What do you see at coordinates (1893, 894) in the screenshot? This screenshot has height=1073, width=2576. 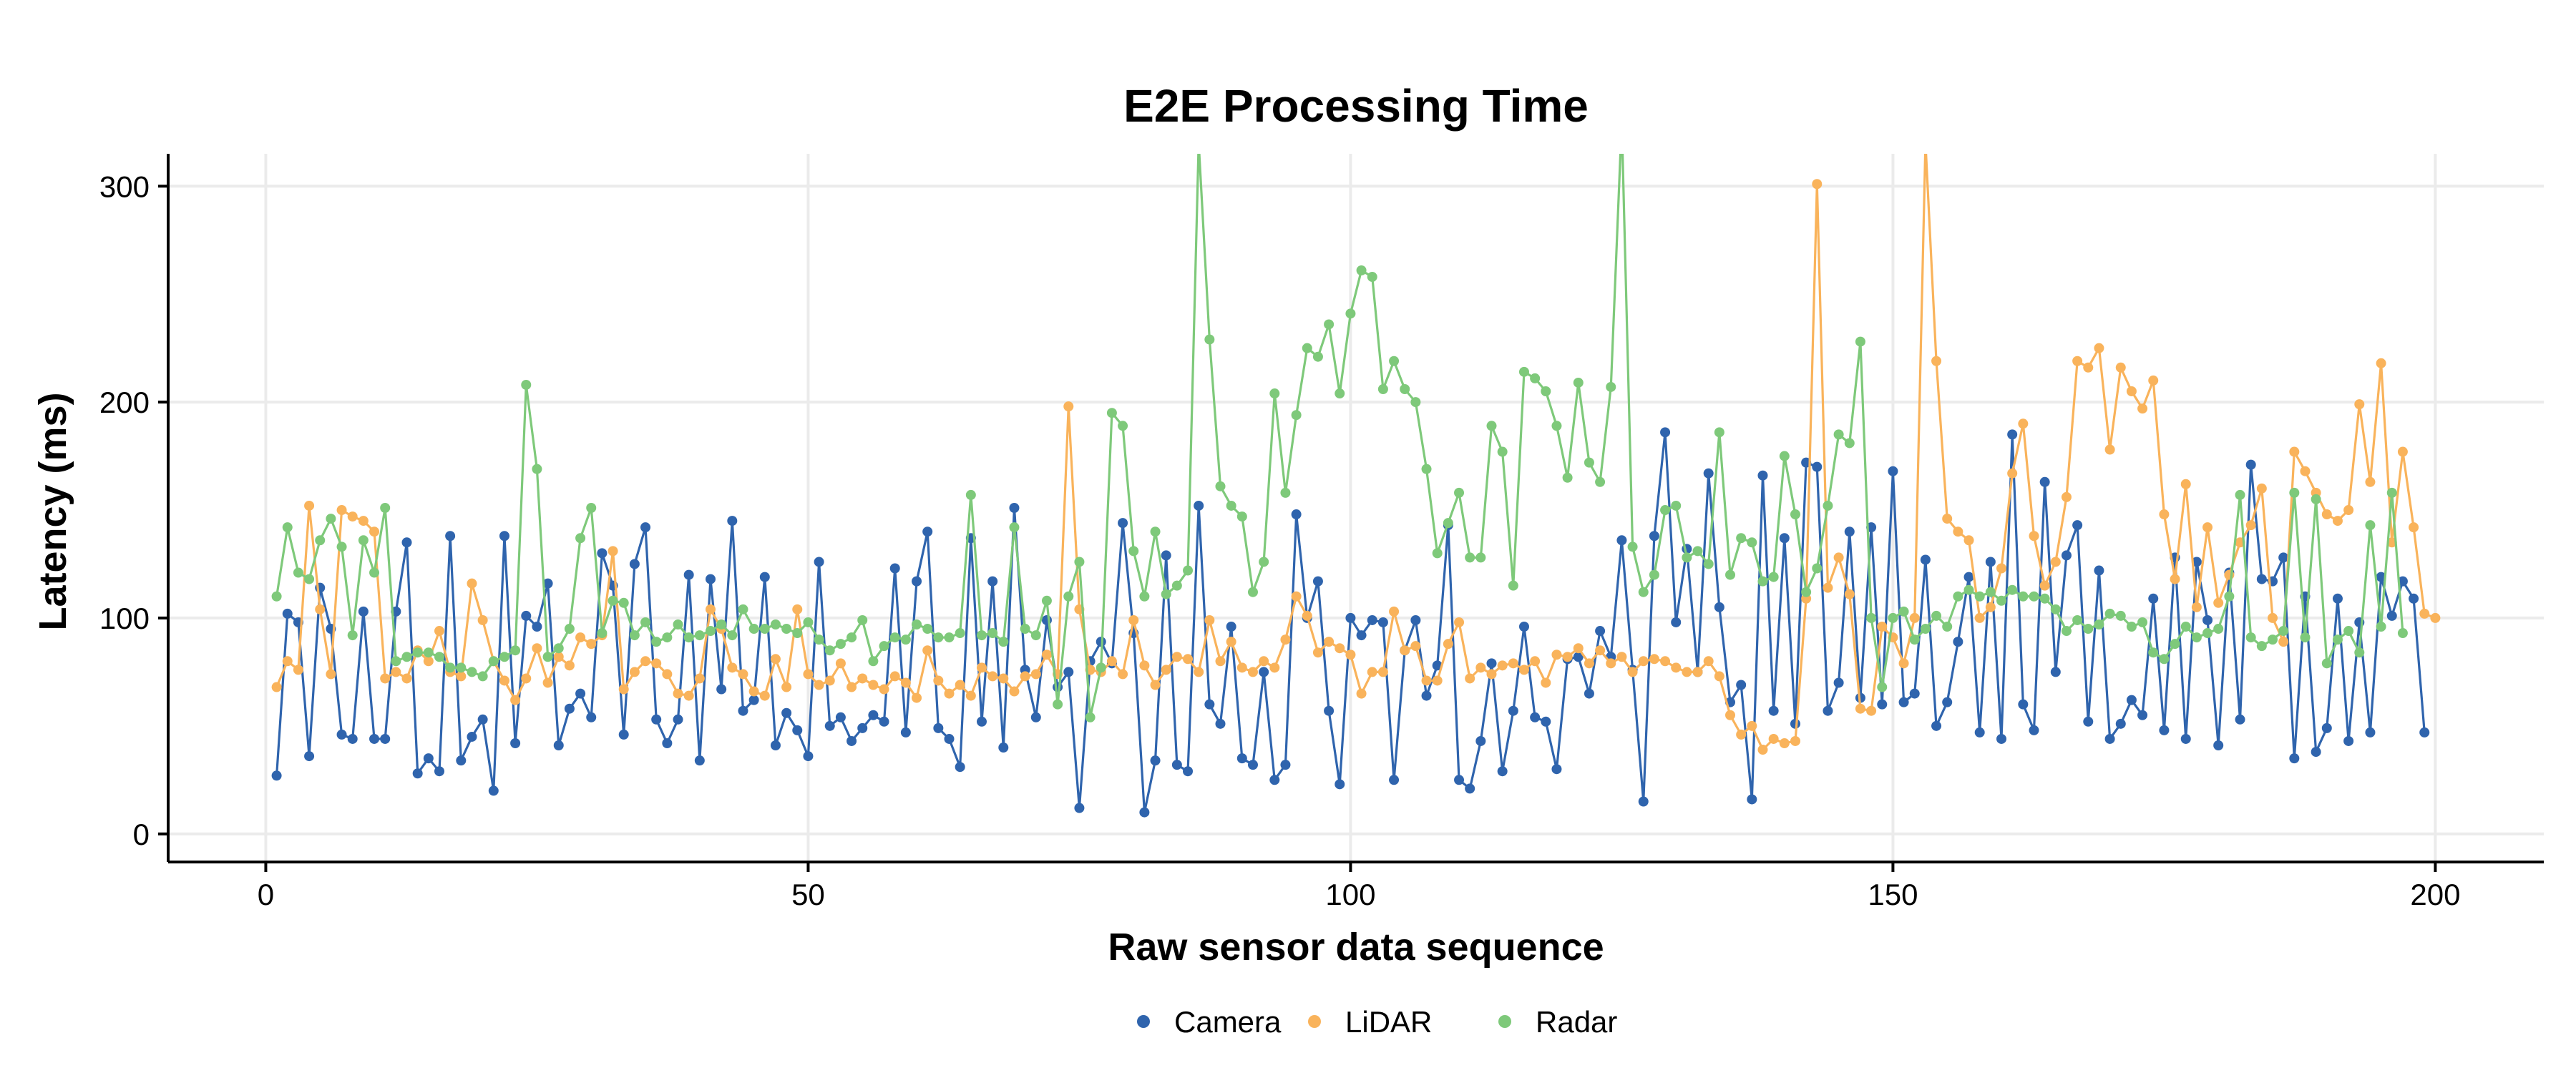 I see `x-tick-label: 150` at bounding box center [1893, 894].